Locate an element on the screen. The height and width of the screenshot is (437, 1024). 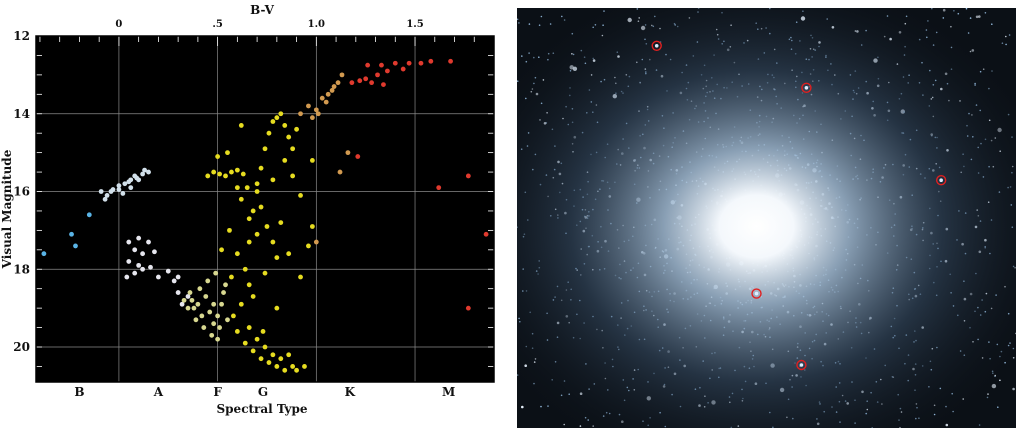
top-tick-label: 1.0 is located at coordinates (316, 24).